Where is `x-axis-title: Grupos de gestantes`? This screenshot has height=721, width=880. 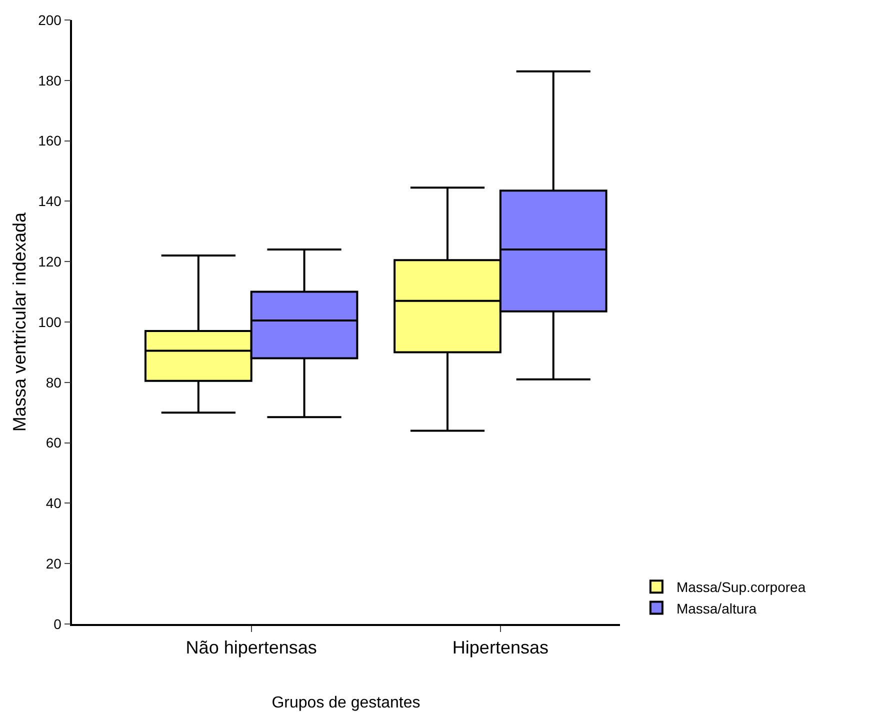
x-axis-title: Grupos de gestantes is located at coordinates (346, 703).